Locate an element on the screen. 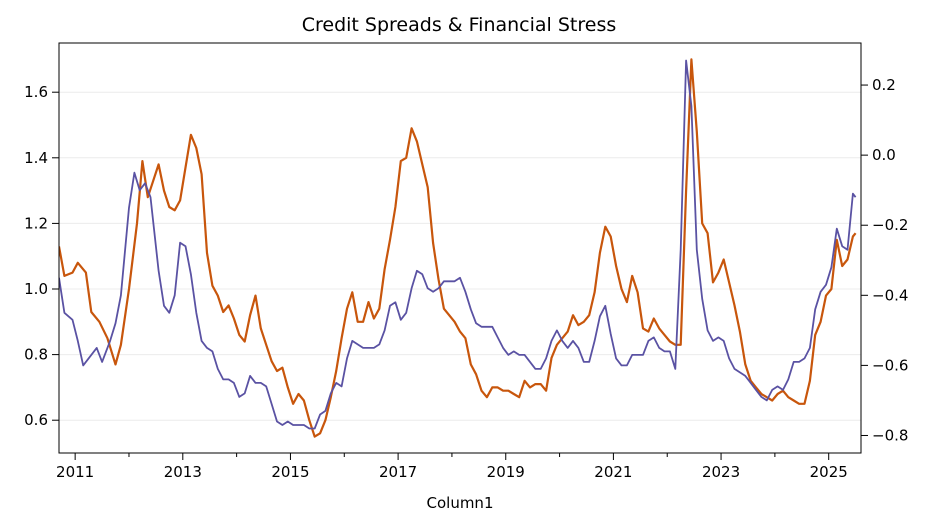 This screenshot has width=936, height=526. y-left-tick-label-0.8: 0.8 is located at coordinates (36, 355).